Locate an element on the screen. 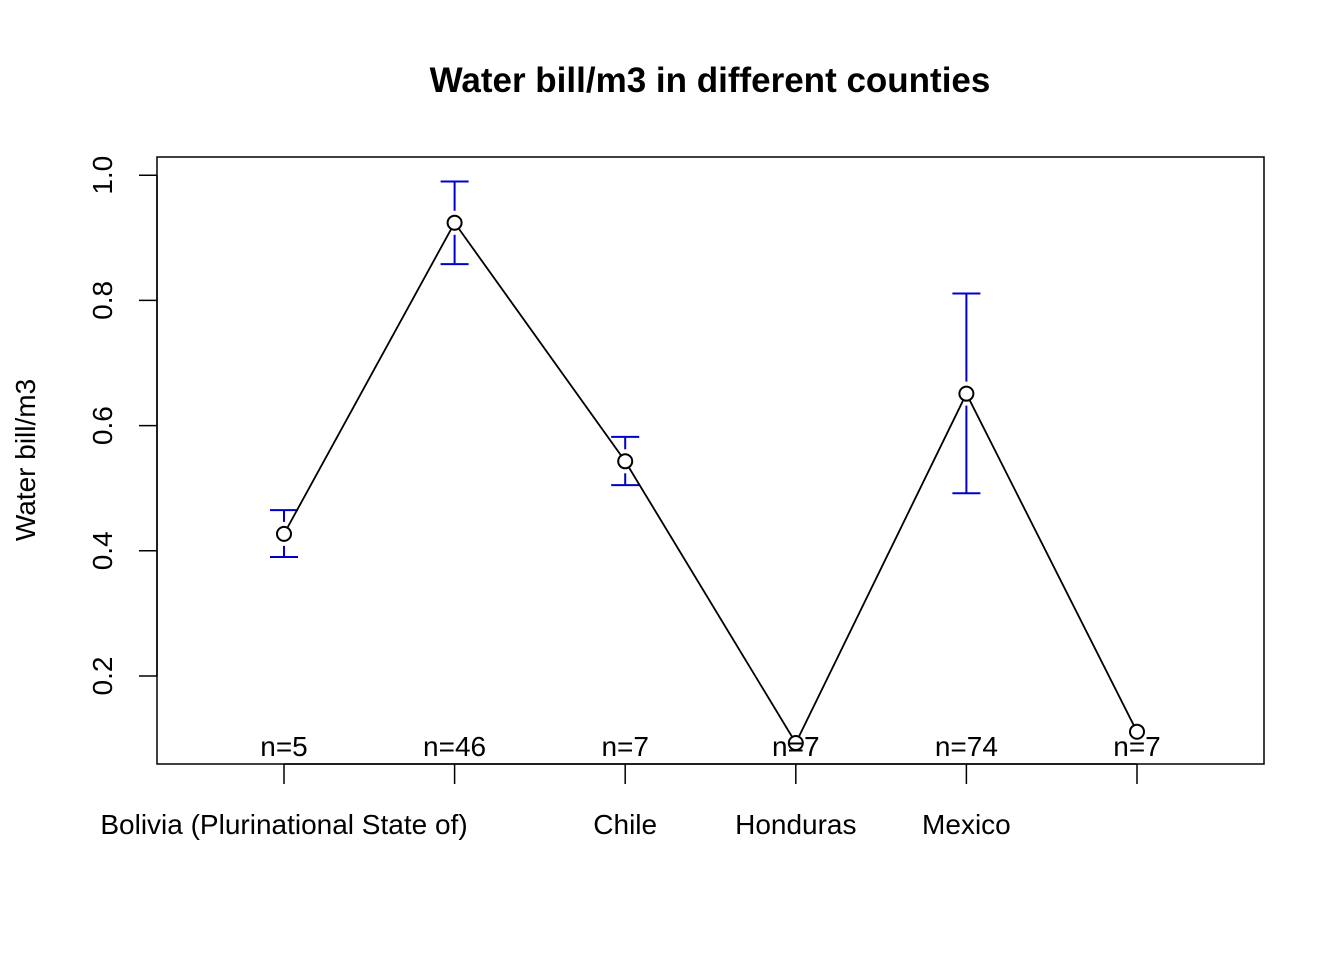 The height and width of the screenshot is (960, 1344). x-tick-label: Bolivia (Plurinational State of) is located at coordinates (283, 824).